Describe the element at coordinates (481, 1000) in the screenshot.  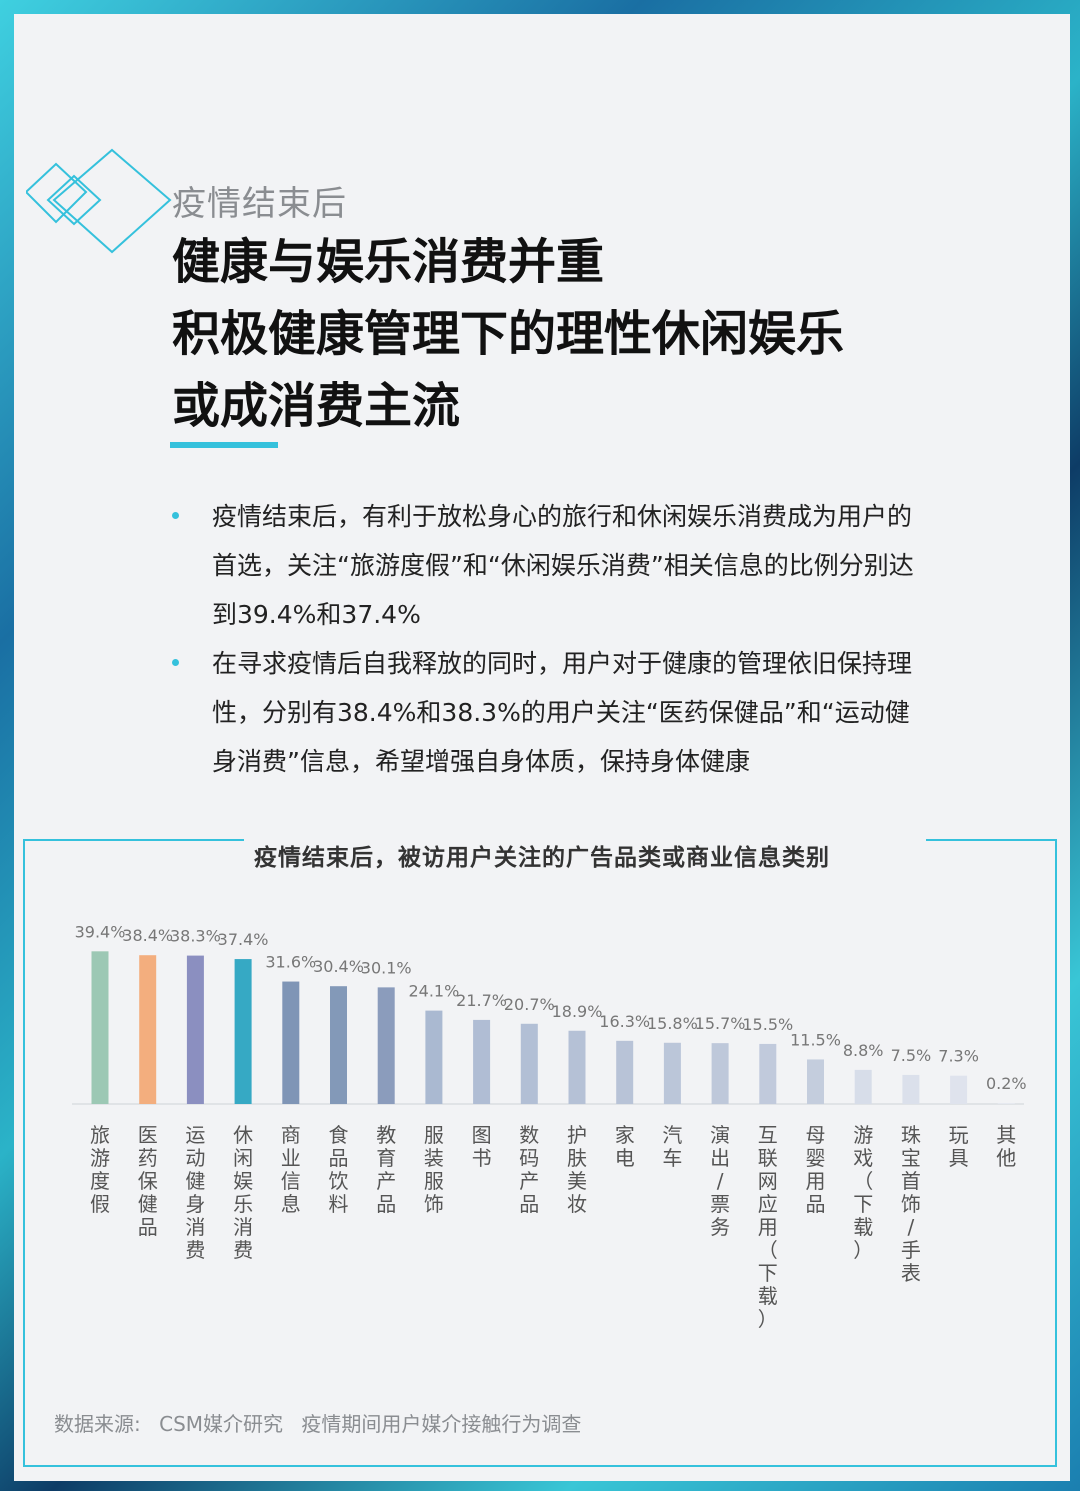
I see `value-label-9: 21.7%` at that location.